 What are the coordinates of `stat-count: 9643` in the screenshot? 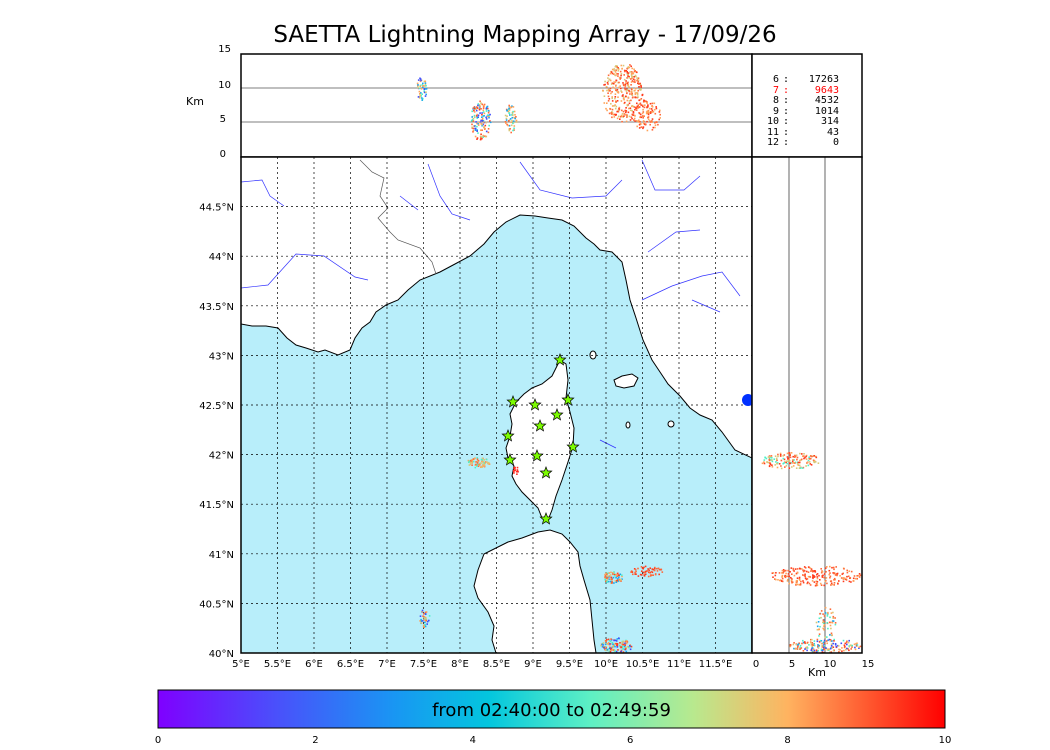 It's located at (826, 90).